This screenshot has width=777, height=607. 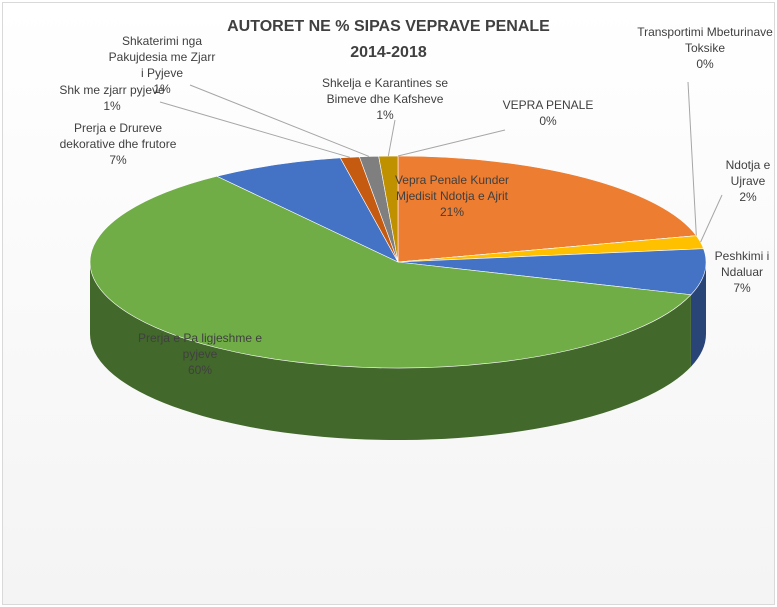 What do you see at coordinates (452, 212) in the screenshot?
I see `slice-value: 21%` at bounding box center [452, 212].